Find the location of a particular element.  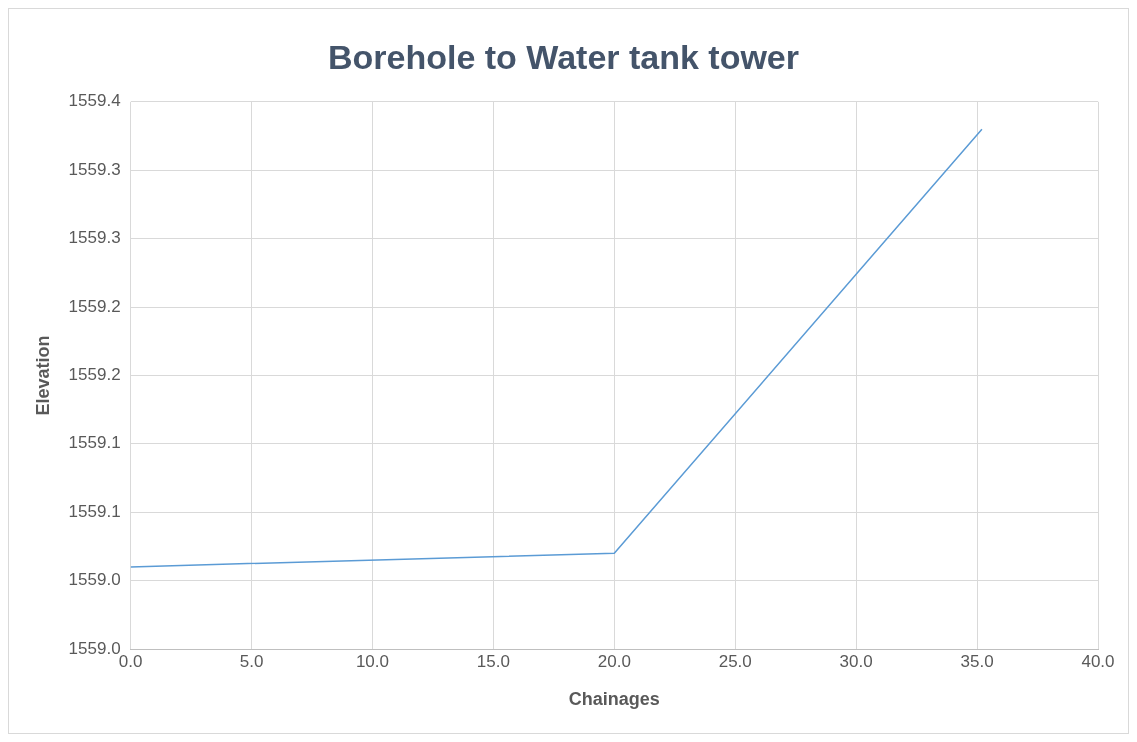

x-tick-label: 15.0 is located at coordinates (493, 661).